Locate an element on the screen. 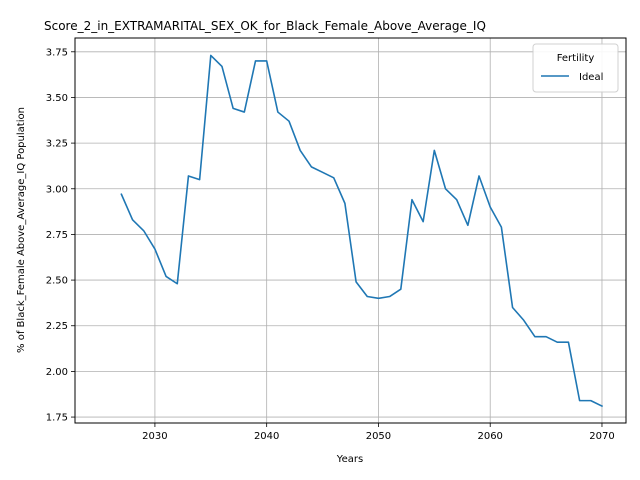  y-axis: 1.75 2.00 2.25 2.50 2.75 3.00 3.25 3.50 3.75 is located at coordinates (60, 235).